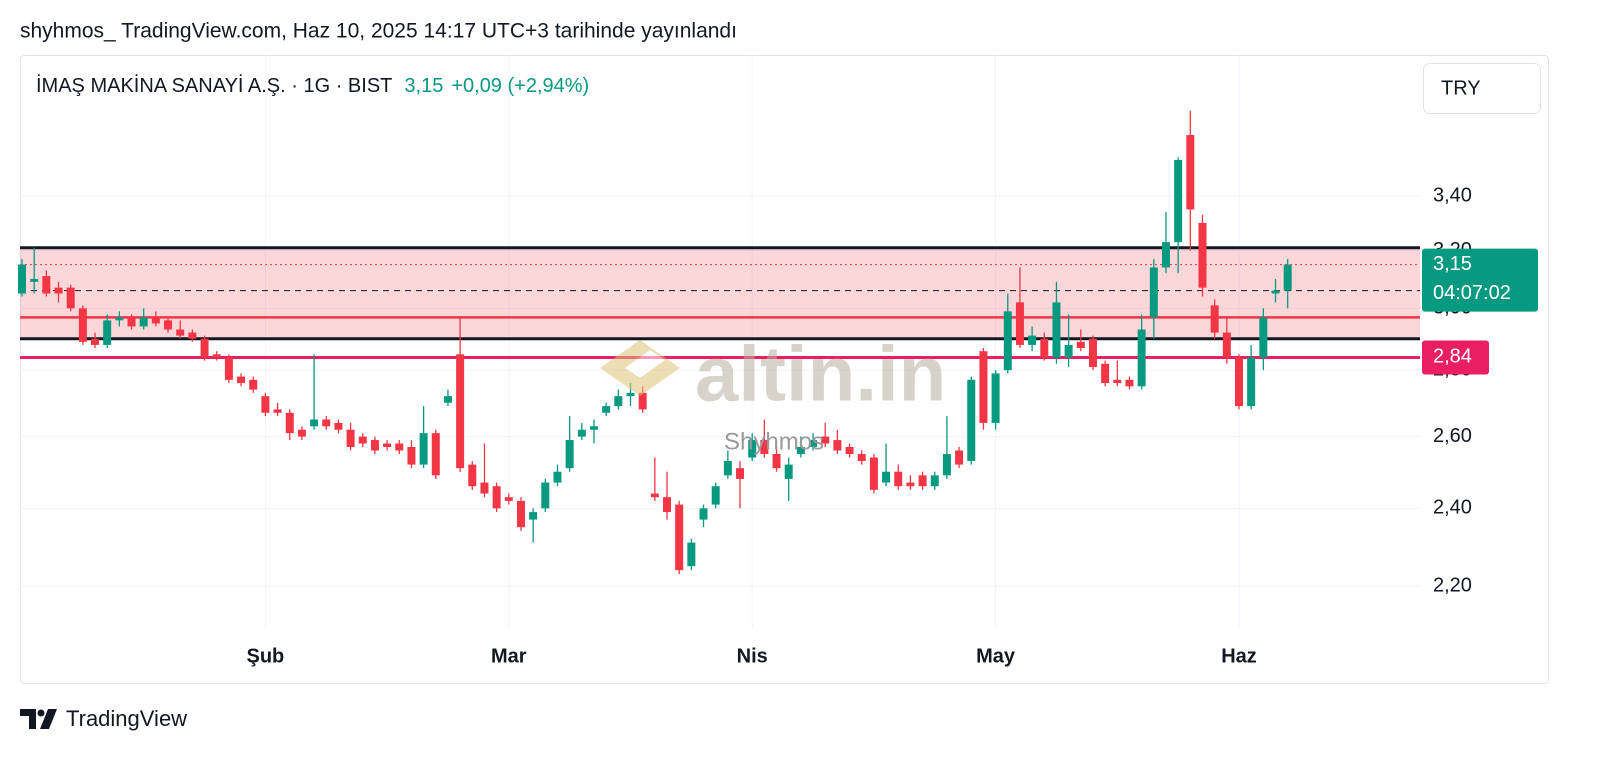 This screenshot has height=769, width=1600. Describe the element at coordinates (38, 719) in the screenshot. I see `tradingview-logo` at that location.